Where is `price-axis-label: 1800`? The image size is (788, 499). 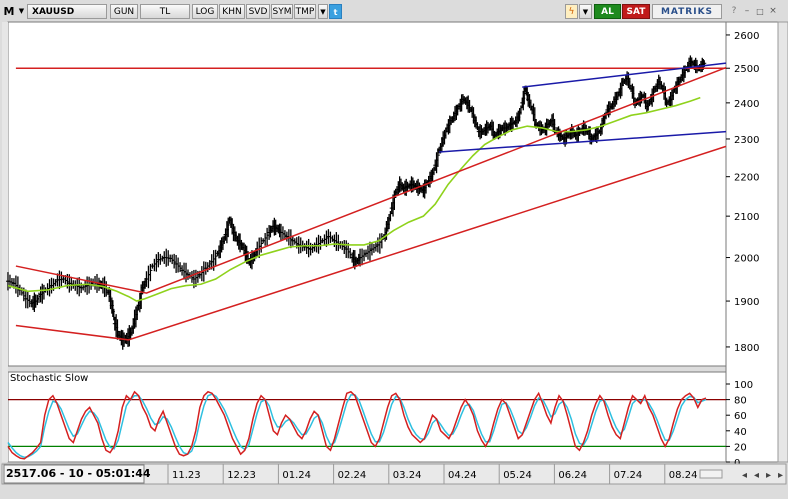 price-axis-label: 1800 is located at coordinates (746, 348).